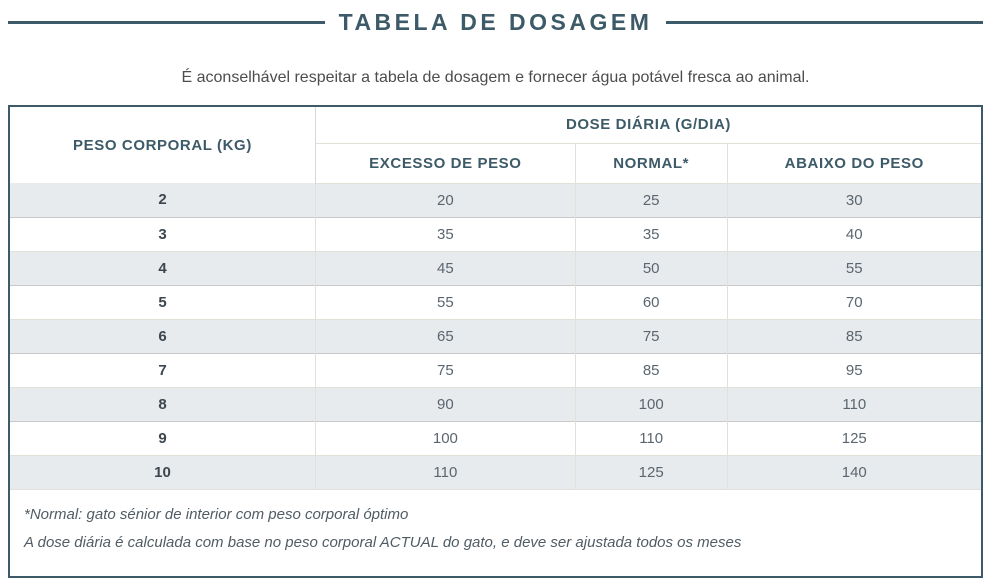 This screenshot has height=582, width=991. I want to click on dose-cell: 40, so click(854, 234).